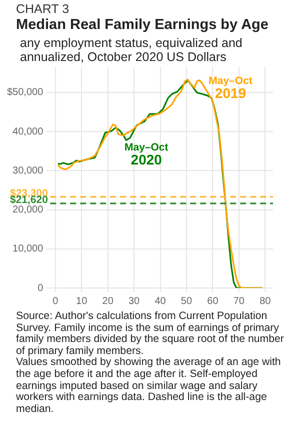  What do you see at coordinates (239, 301) in the screenshot?
I see `x-tick-label: 70` at bounding box center [239, 301].